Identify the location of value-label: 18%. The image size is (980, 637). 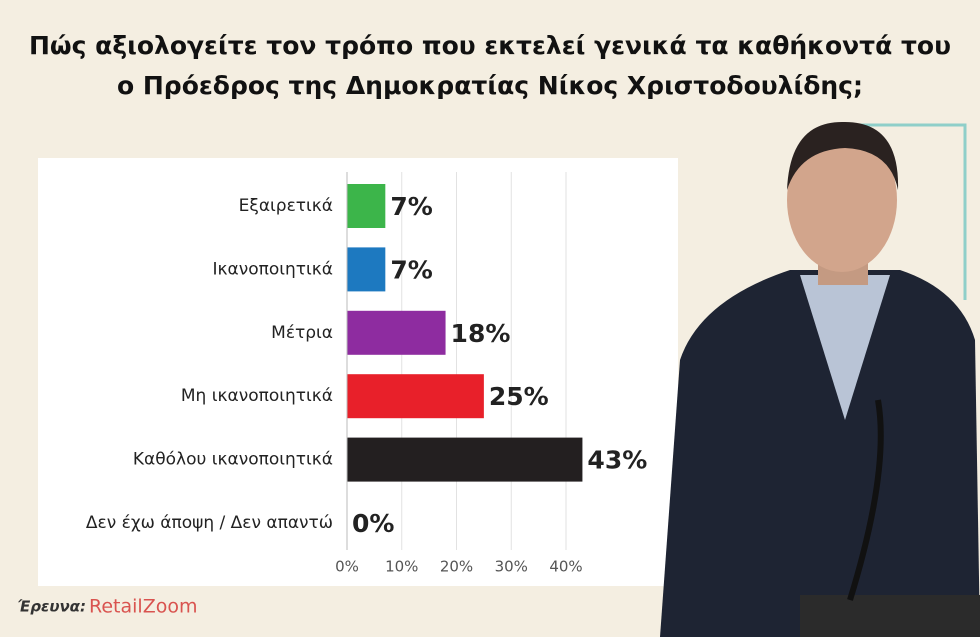
(481, 333).